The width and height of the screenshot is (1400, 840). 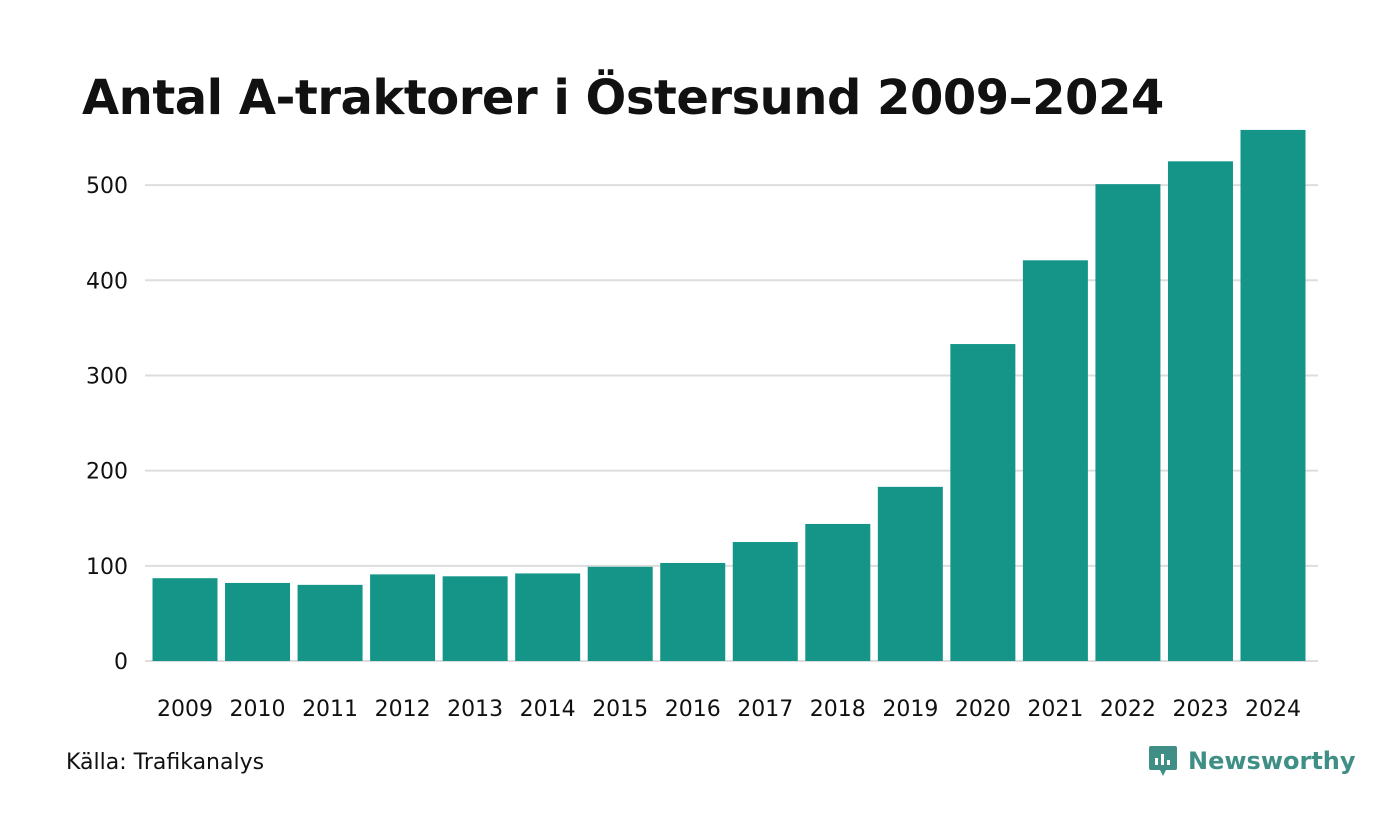 What do you see at coordinates (107, 376) in the screenshot?
I see `y-tick-label-300: 300` at bounding box center [107, 376].